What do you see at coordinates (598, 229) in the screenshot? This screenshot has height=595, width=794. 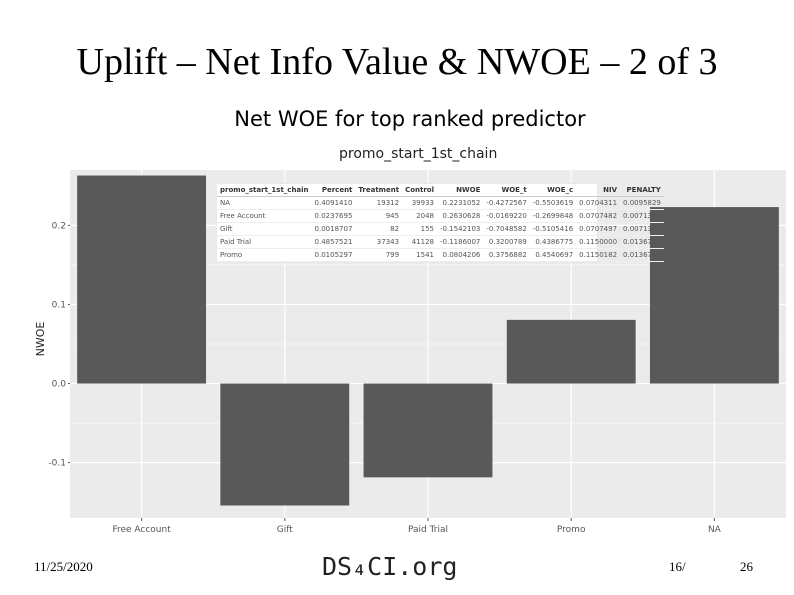 I see `table-cell: 0.0707497` at bounding box center [598, 229].